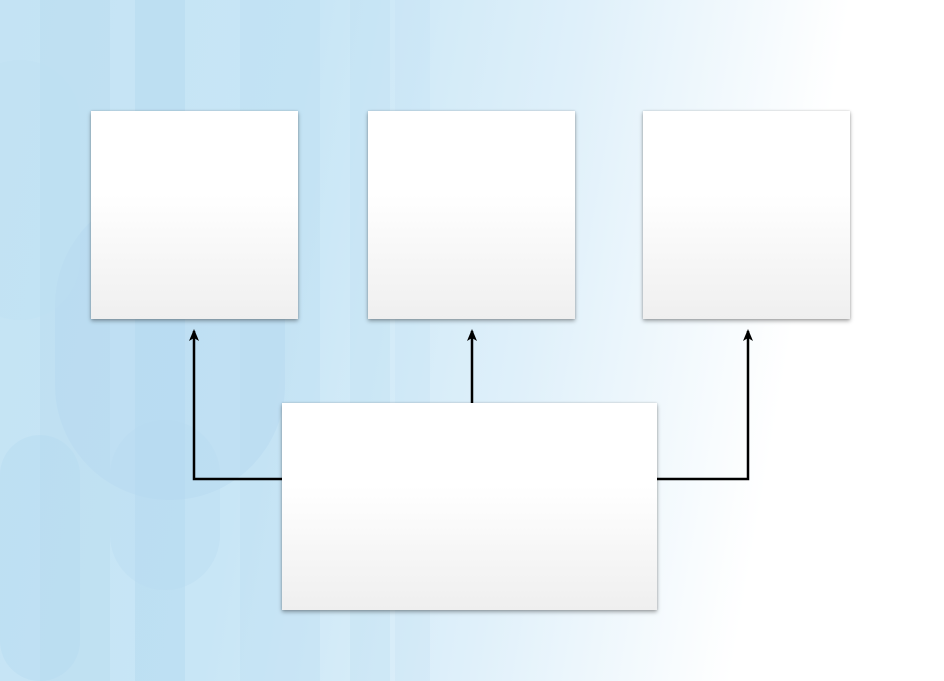 The height and width of the screenshot is (681, 944). What do you see at coordinates (235, 405) in the screenshot?
I see `connector-bottom-to-top-left` at bounding box center [235, 405].